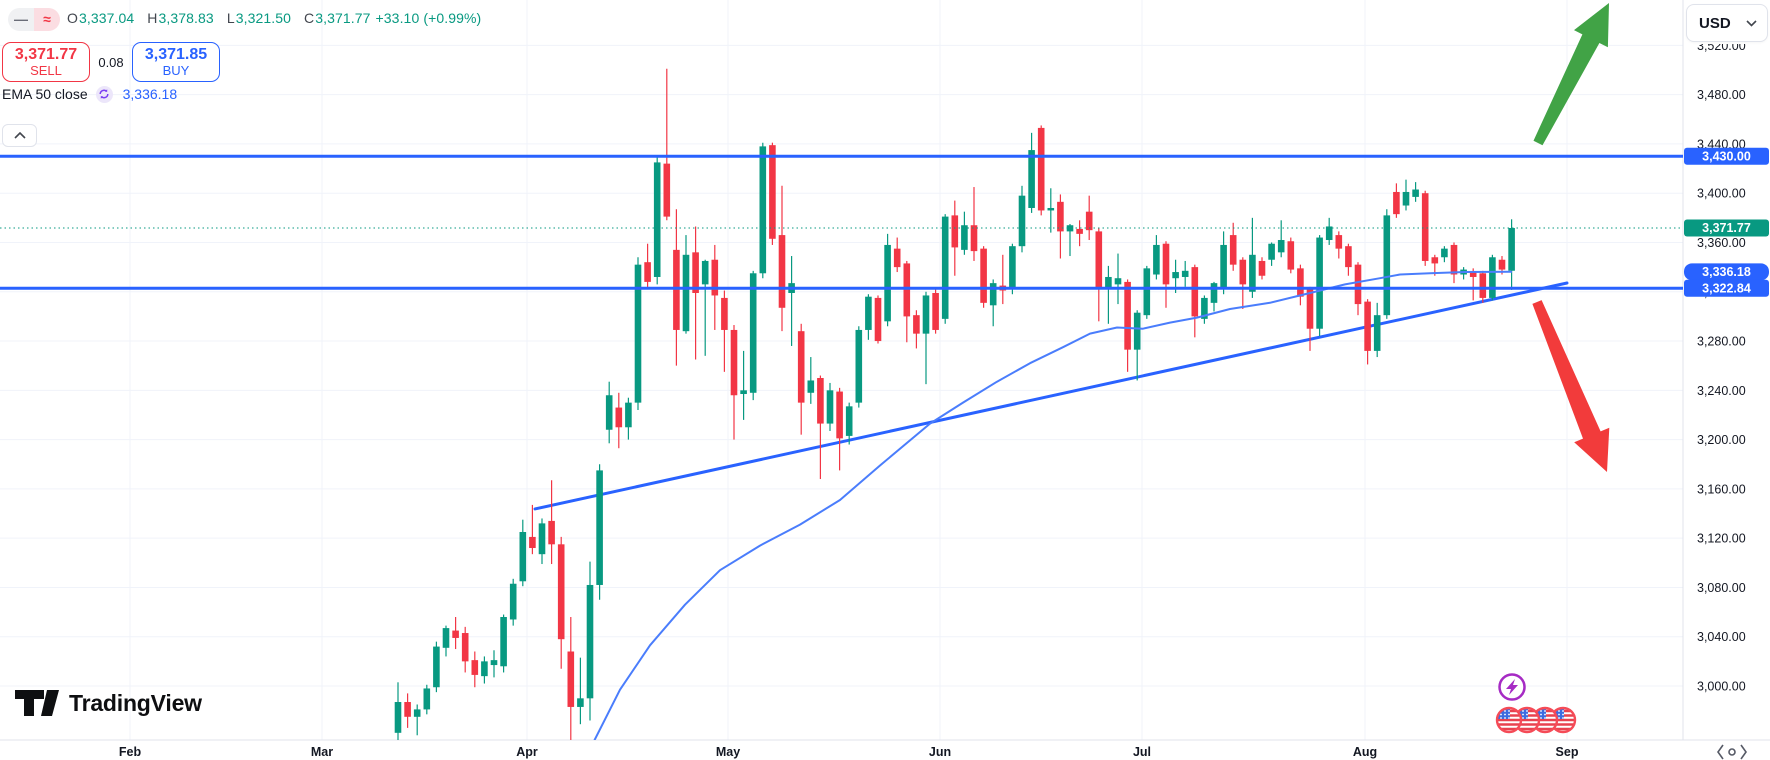 This screenshot has width=1770, height=760. I want to click on price-tag-3322: 3,322.84, so click(1726, 288).